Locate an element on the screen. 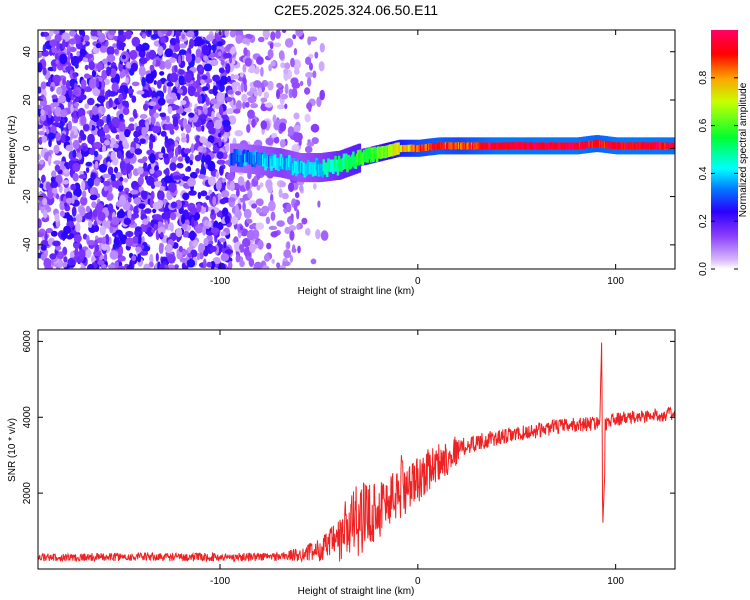 This screenshot has height=600, width=750. y-tick-label: -20 is located at coordinates (27, 196).